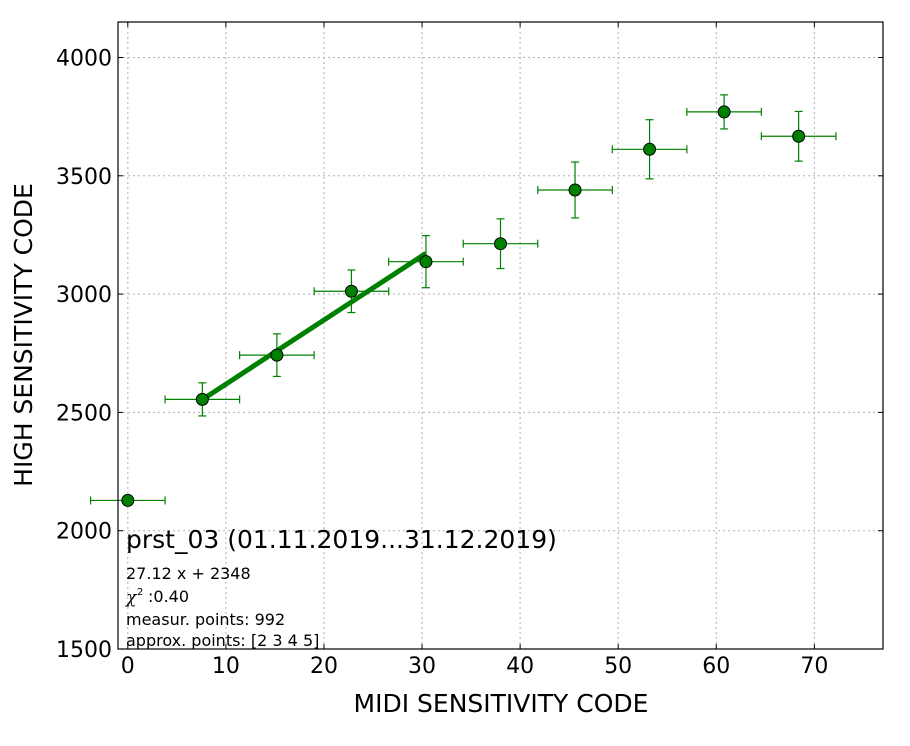  I want to click on x-tick-label: 40, so click(520, 666).